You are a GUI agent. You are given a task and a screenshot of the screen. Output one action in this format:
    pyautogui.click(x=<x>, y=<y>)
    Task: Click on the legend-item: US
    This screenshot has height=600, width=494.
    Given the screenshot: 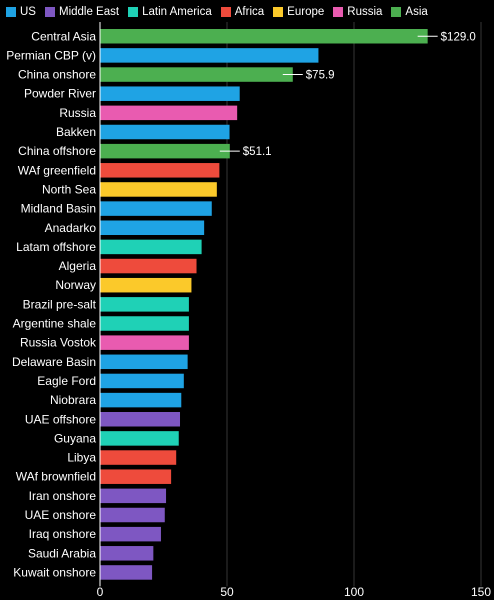 What is the action you would take?
    pyautogui.click(x=21, y=12)
    